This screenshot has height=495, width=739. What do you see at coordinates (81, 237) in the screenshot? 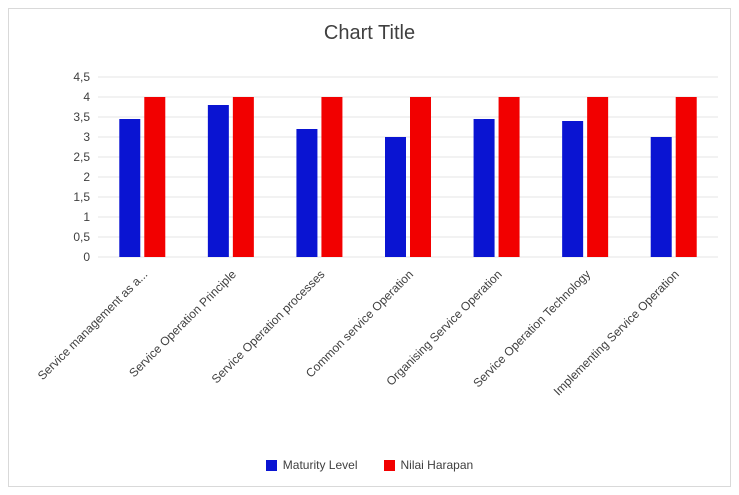
I see `y-tick-label: 0,5` at bounding box center [81, 237].